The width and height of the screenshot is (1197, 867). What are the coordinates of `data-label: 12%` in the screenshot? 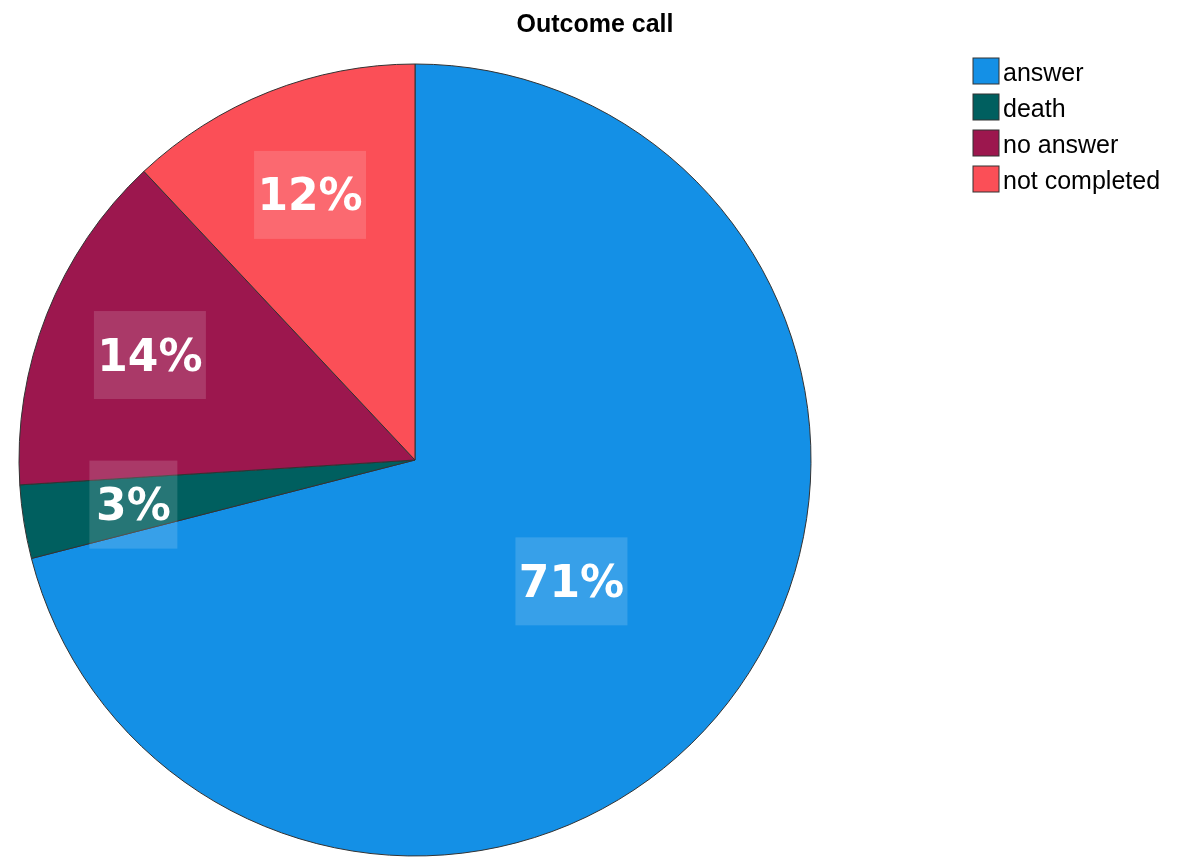 It's located at (310, 195).